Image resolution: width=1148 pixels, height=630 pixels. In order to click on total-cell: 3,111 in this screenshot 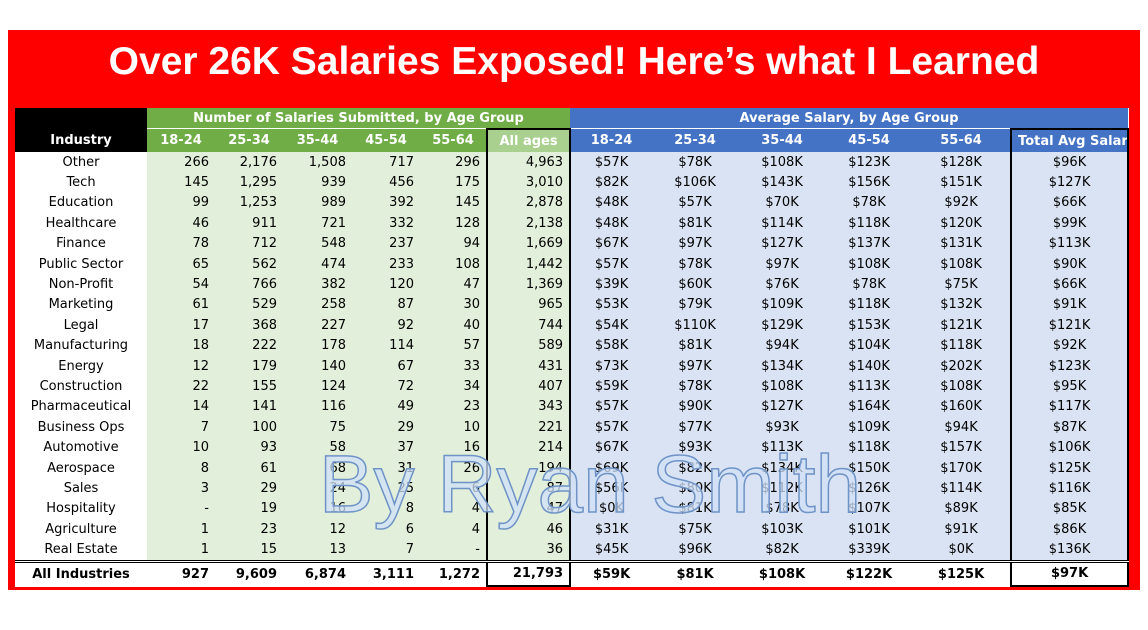, I will do `click(386, 572)`.